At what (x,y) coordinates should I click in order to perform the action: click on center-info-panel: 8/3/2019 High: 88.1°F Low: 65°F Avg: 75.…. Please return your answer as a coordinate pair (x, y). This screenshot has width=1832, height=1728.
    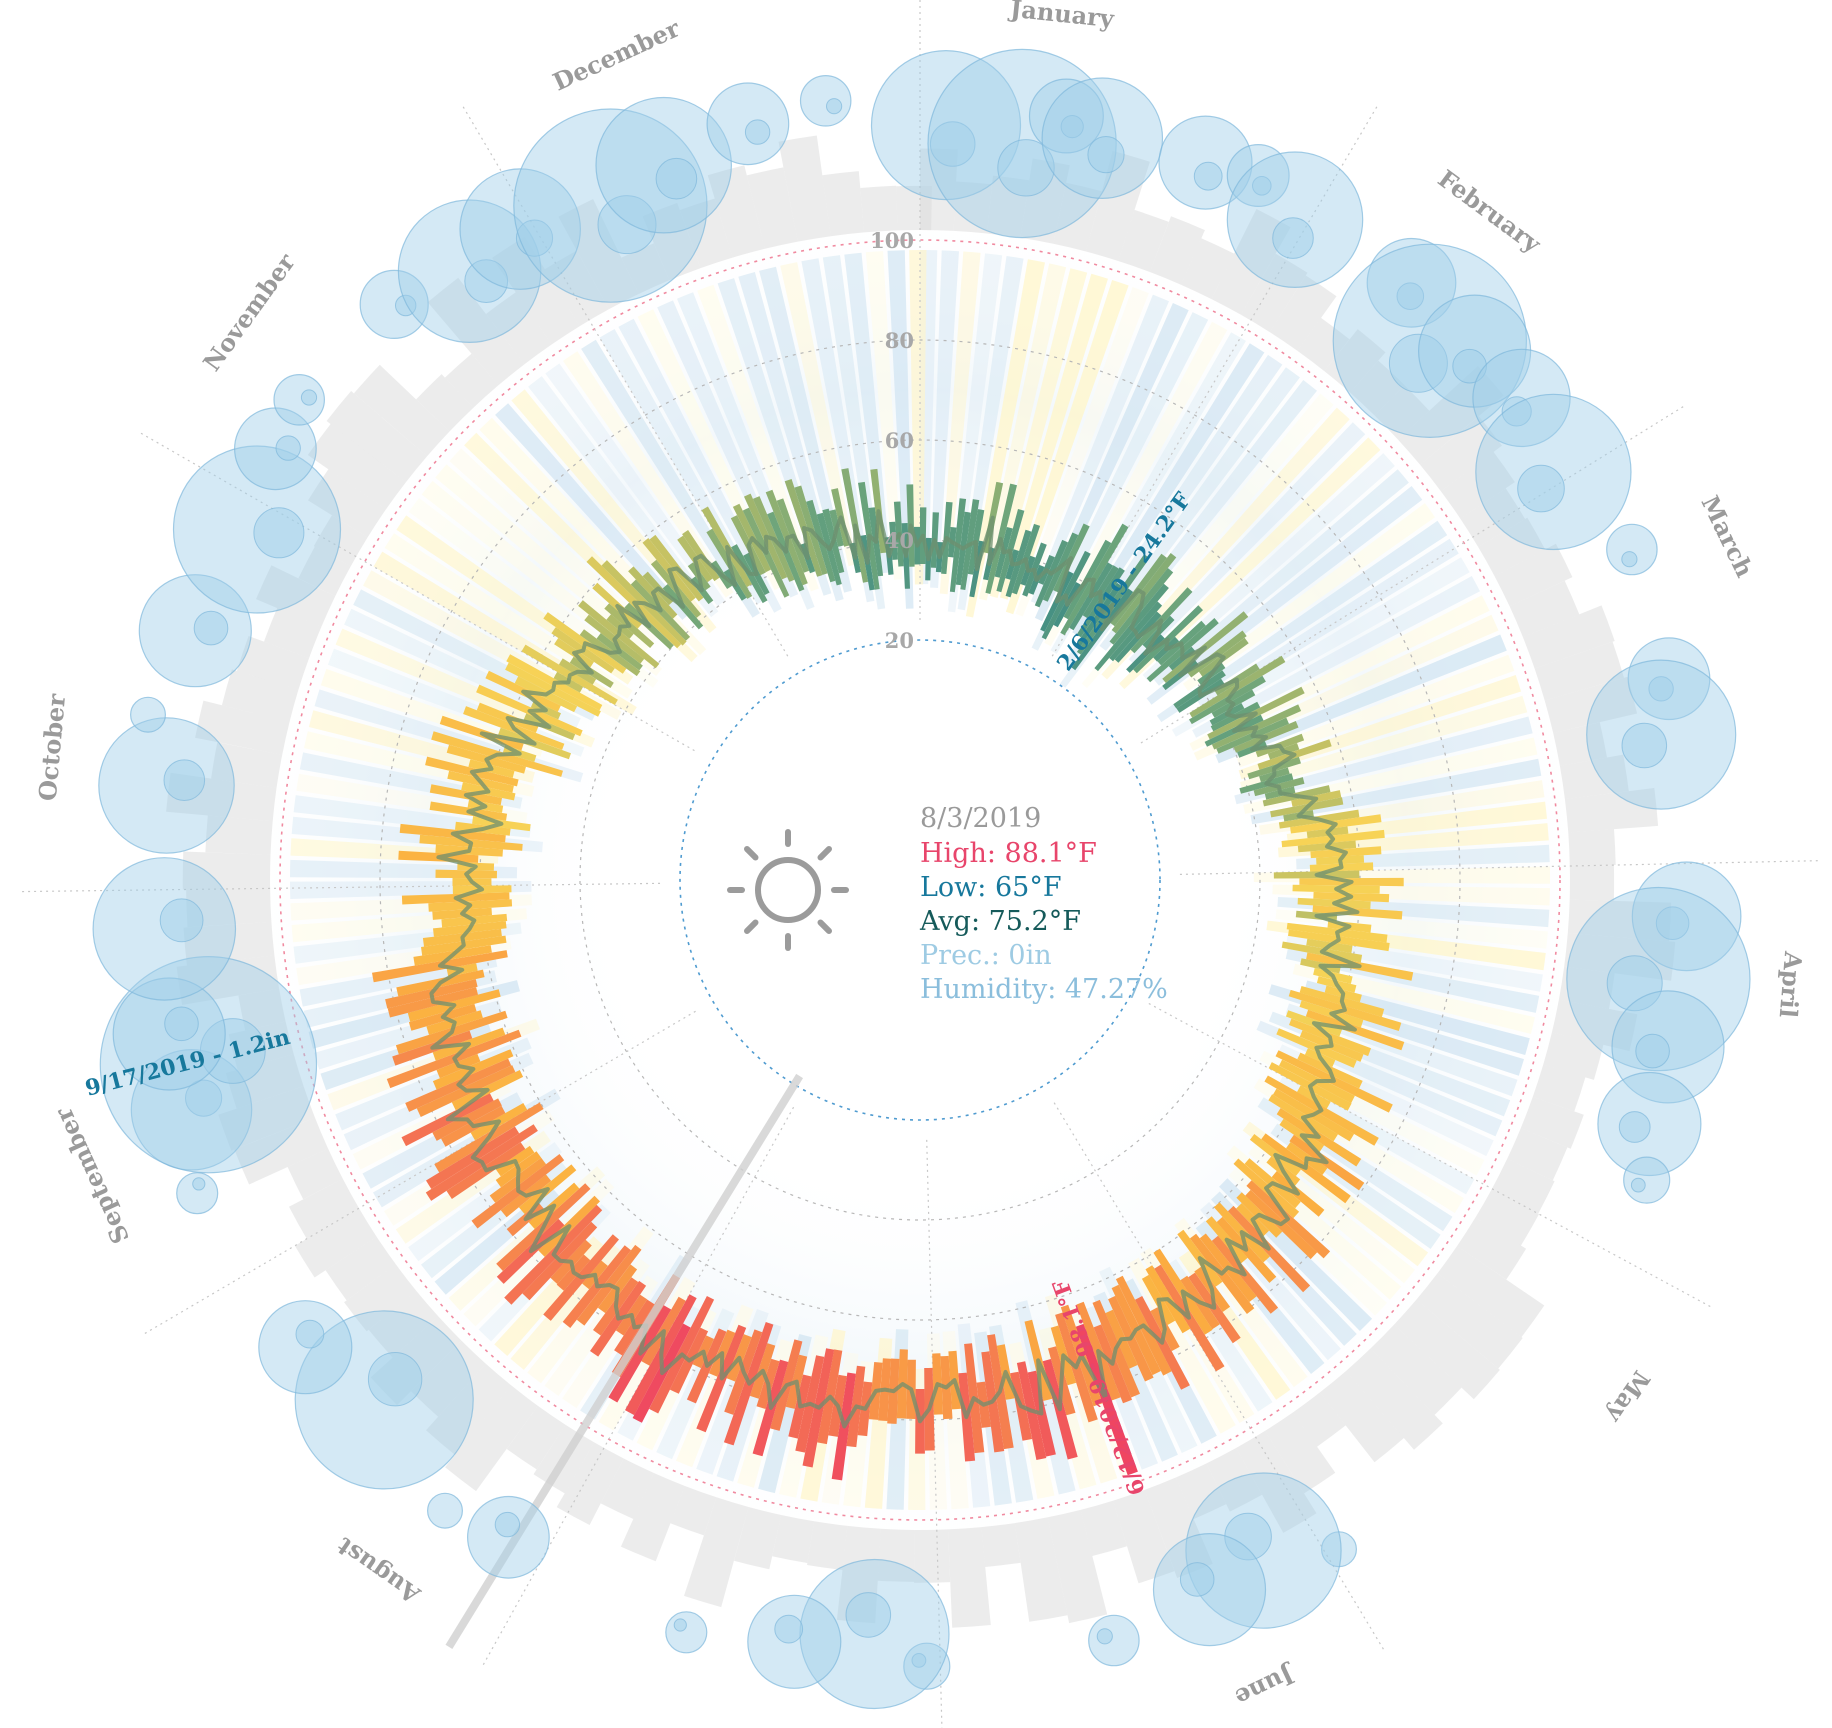
    Looking at the image, I should click on (947, 904).